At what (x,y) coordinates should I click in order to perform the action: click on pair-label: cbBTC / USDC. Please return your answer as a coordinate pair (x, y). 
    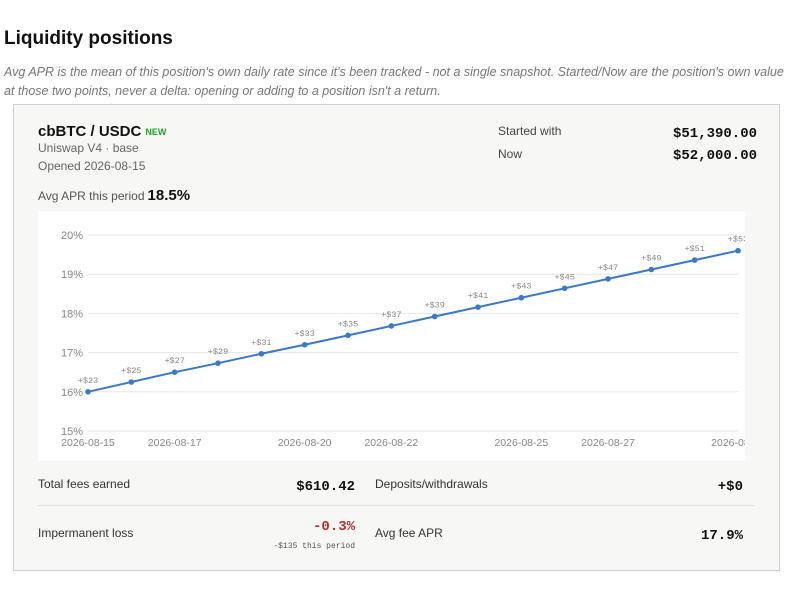
    Looking at the image, I should click on (90, 131).